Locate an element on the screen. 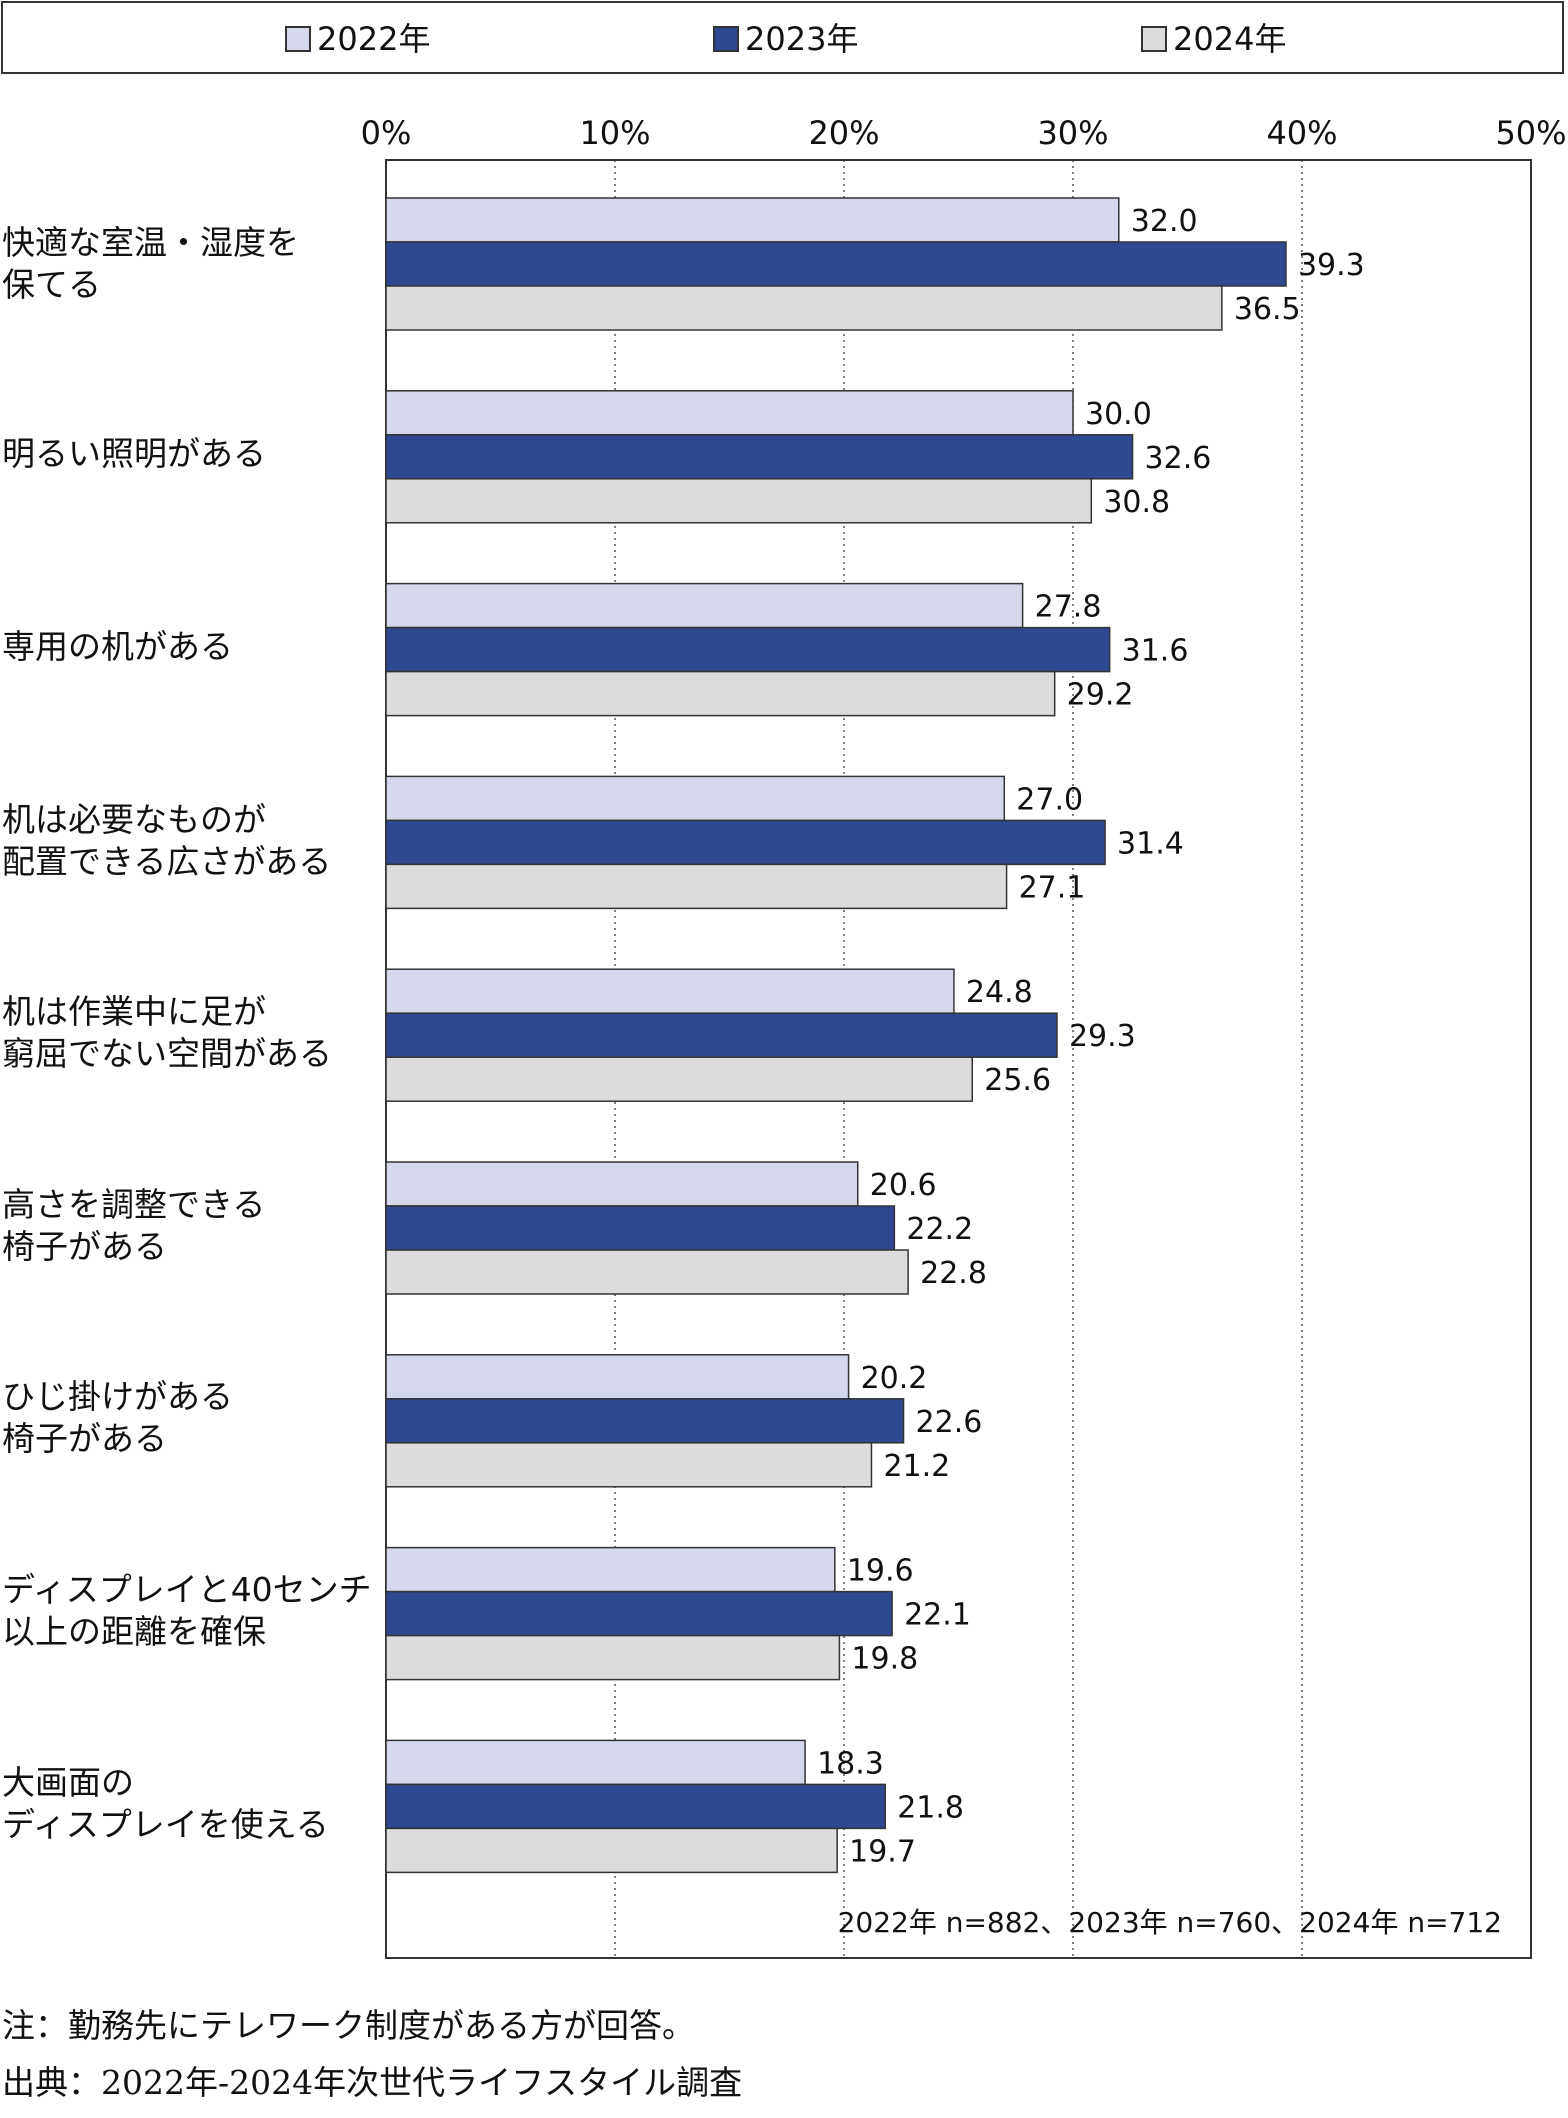 Image resolution: width=1568 pixels, height=2118 pixels. value-label: 29.3 is located at coordinates (1102, 1036).